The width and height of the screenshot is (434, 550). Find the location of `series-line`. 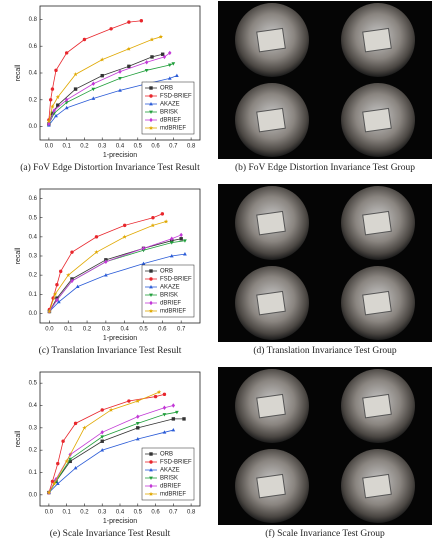

series-line is located at coordinates (109, 88).